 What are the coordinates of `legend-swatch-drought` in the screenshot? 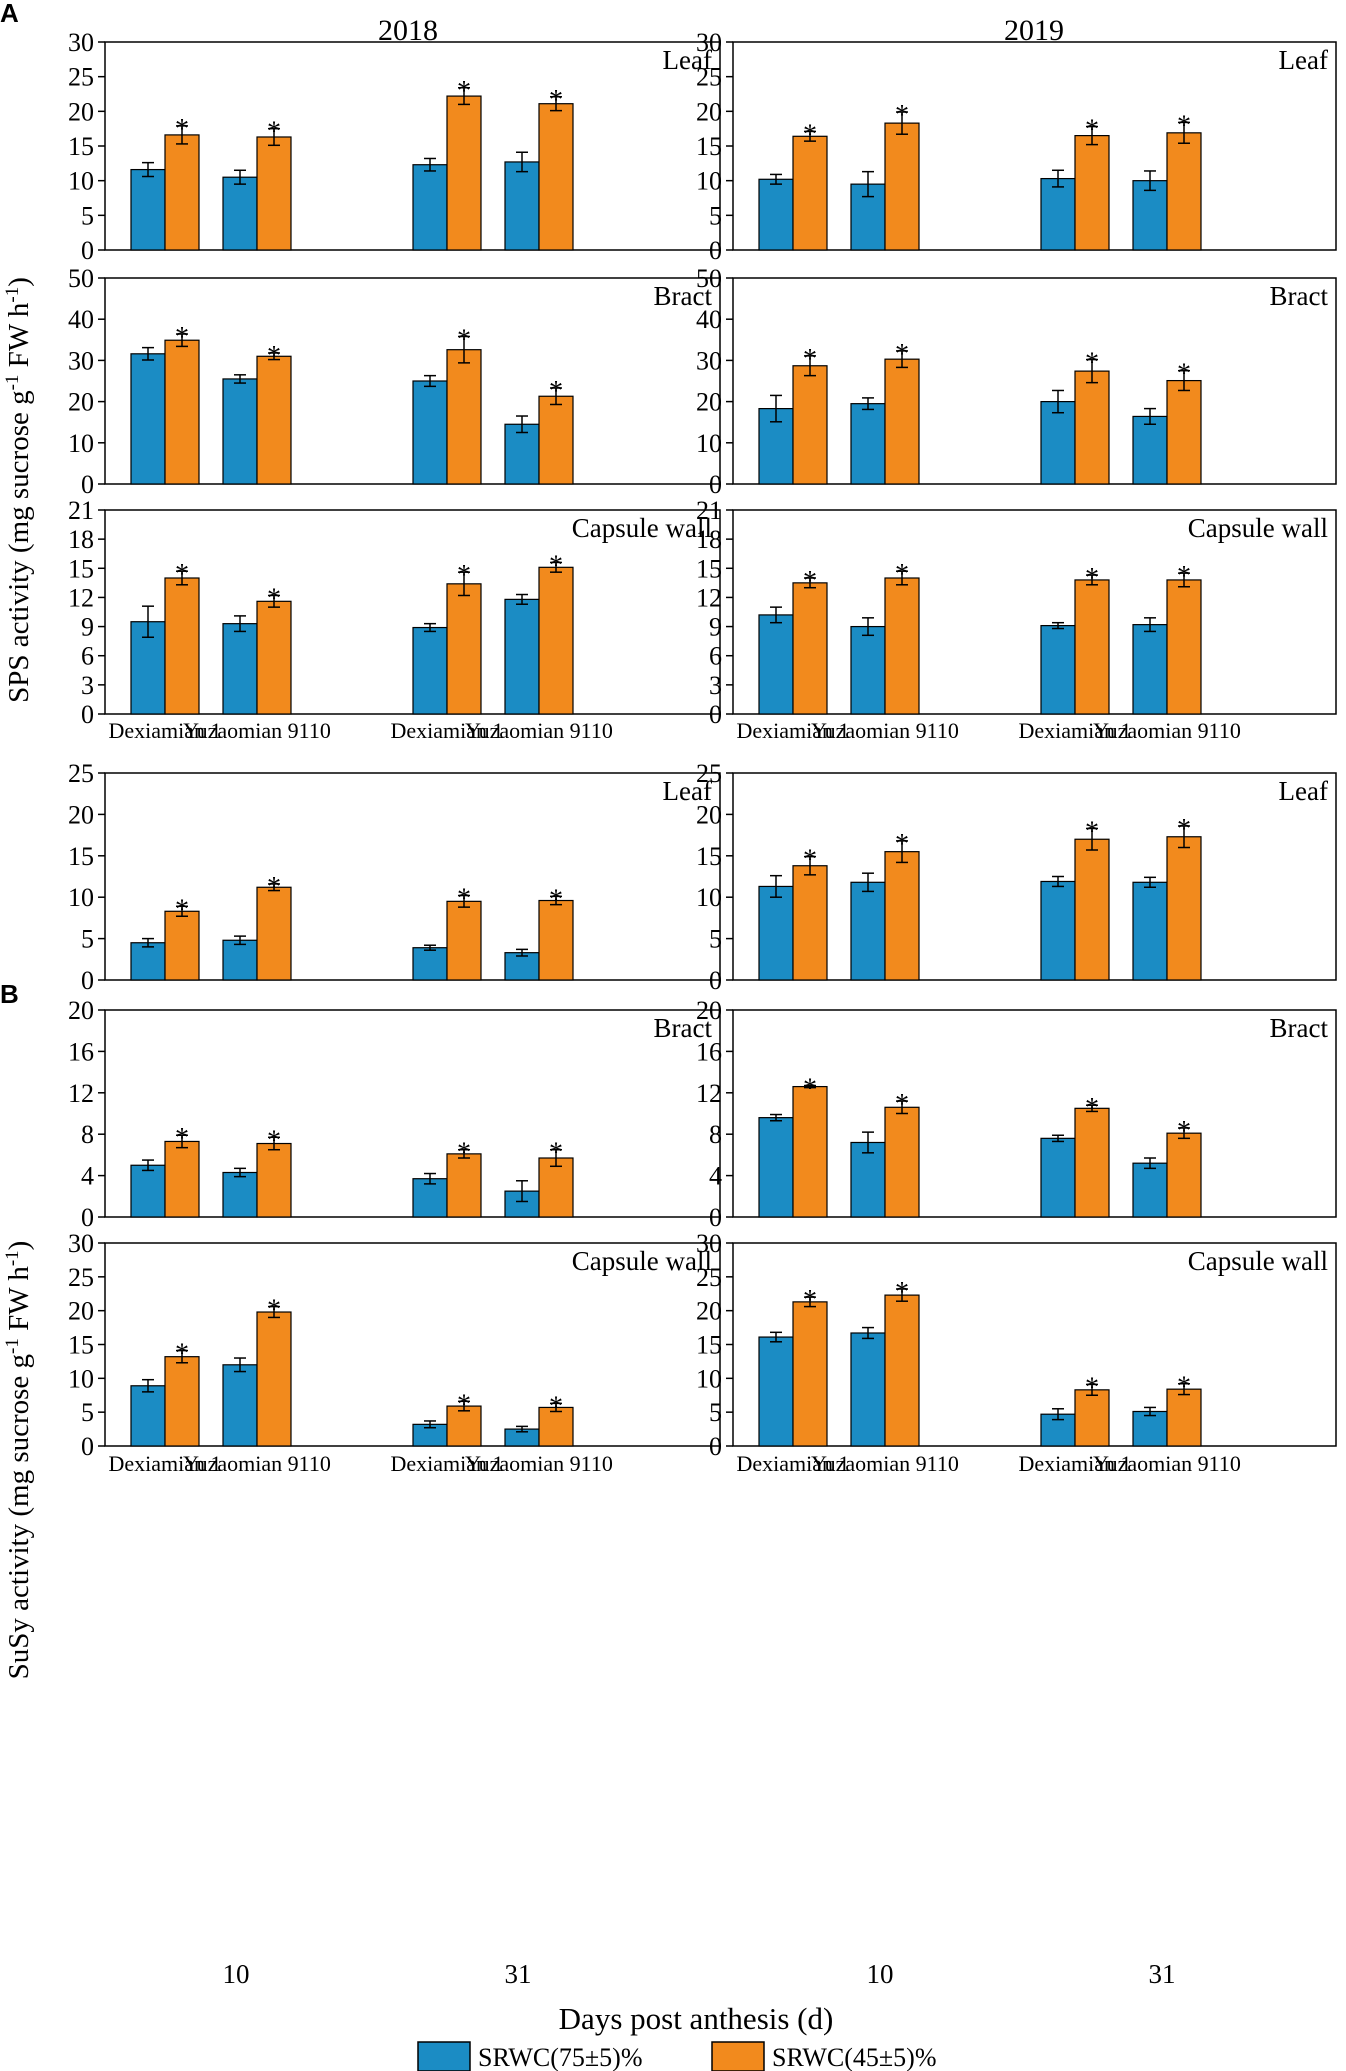 It's located at (738, 2056).